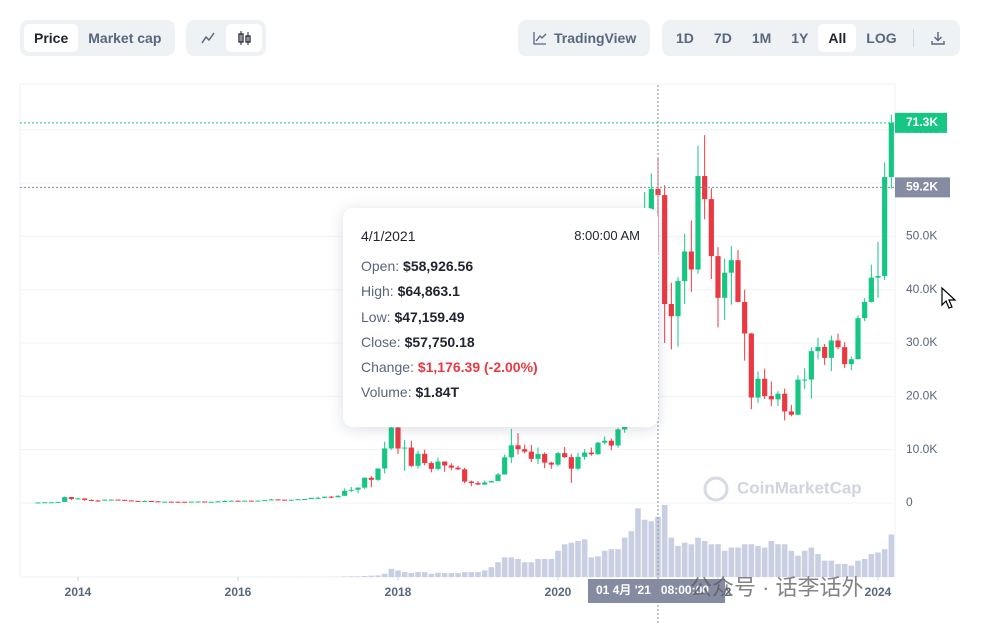 Image resolution: width=988 pixels, height=624 pixels. Describe the element at coordinates (909, 502) in the screenshot. I see `y-tick-label: 0` at that location.